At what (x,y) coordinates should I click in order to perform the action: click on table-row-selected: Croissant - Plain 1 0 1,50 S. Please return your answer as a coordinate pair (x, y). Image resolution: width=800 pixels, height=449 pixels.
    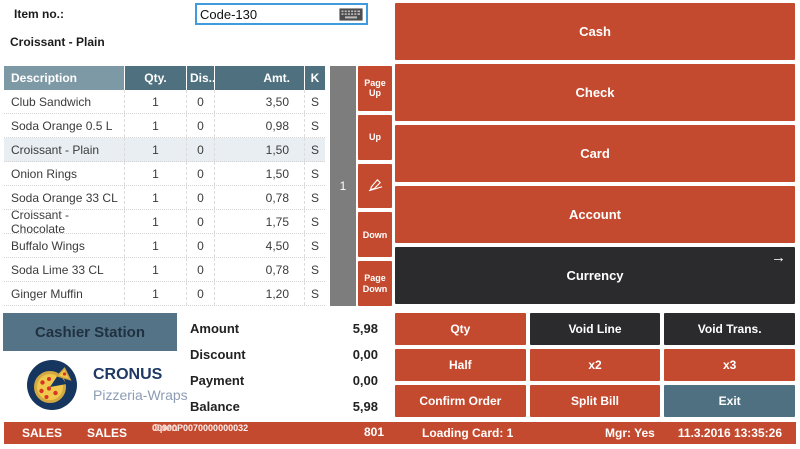
    Looking at the image, I should click on (164, 150).